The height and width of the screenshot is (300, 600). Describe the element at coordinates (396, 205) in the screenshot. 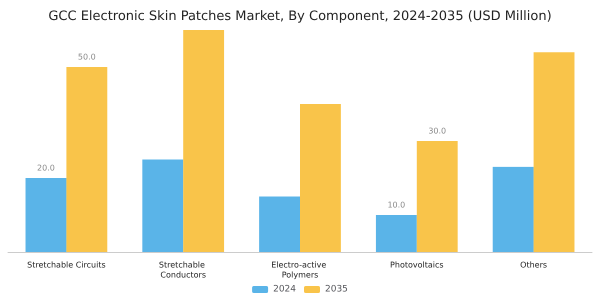

I see `data-label: 10.0` at that location.